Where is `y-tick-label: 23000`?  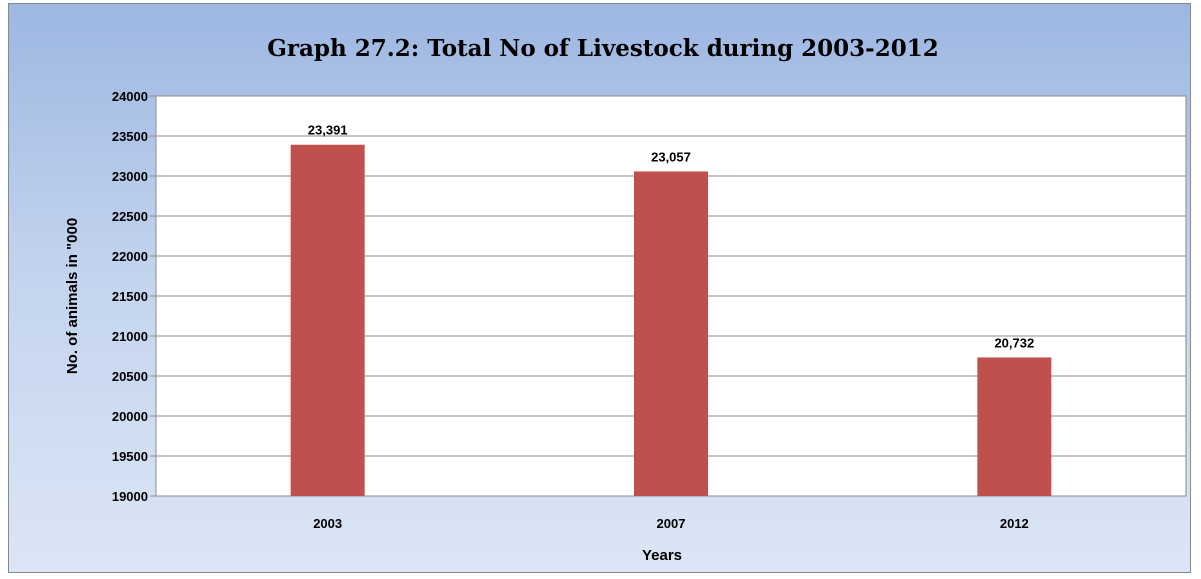 y-tick-label: 23000 is located at coordinates (130, 176).